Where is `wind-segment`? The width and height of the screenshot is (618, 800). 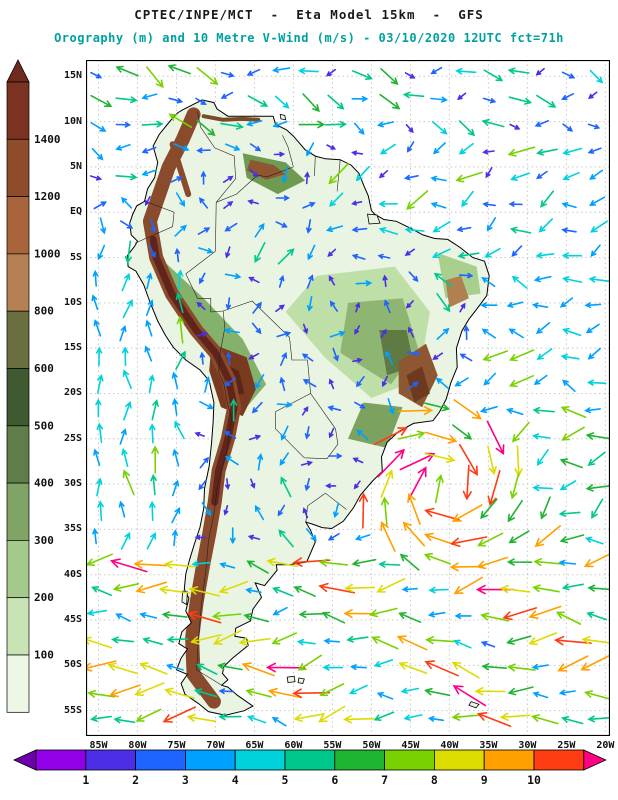
wind-segment is located at coordinates (61, 760).